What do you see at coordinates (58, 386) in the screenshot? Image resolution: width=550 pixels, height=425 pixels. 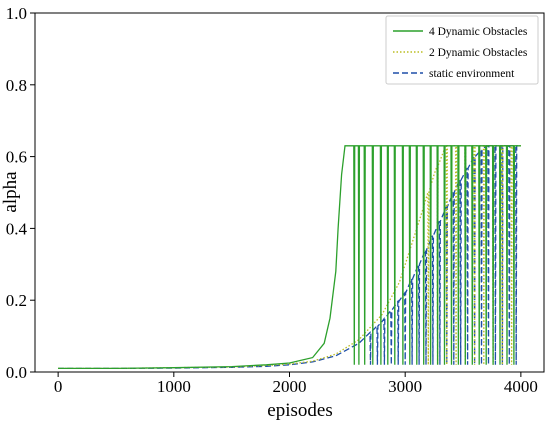 I see `x-tick-label: 0` at bounding box center [58, 386].